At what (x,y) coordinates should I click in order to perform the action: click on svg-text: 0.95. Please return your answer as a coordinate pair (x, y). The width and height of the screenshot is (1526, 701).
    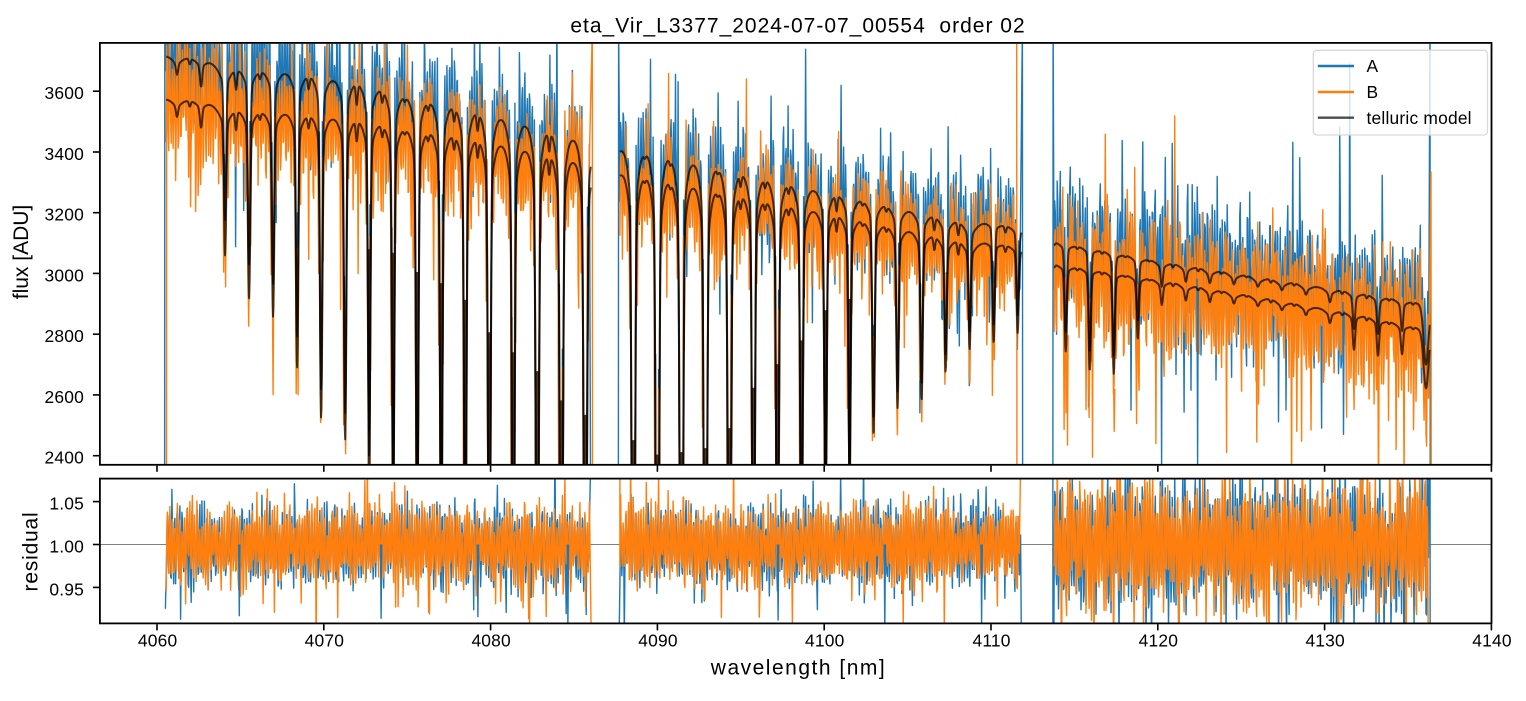
    Looking at the image, I should click on (66, 589).